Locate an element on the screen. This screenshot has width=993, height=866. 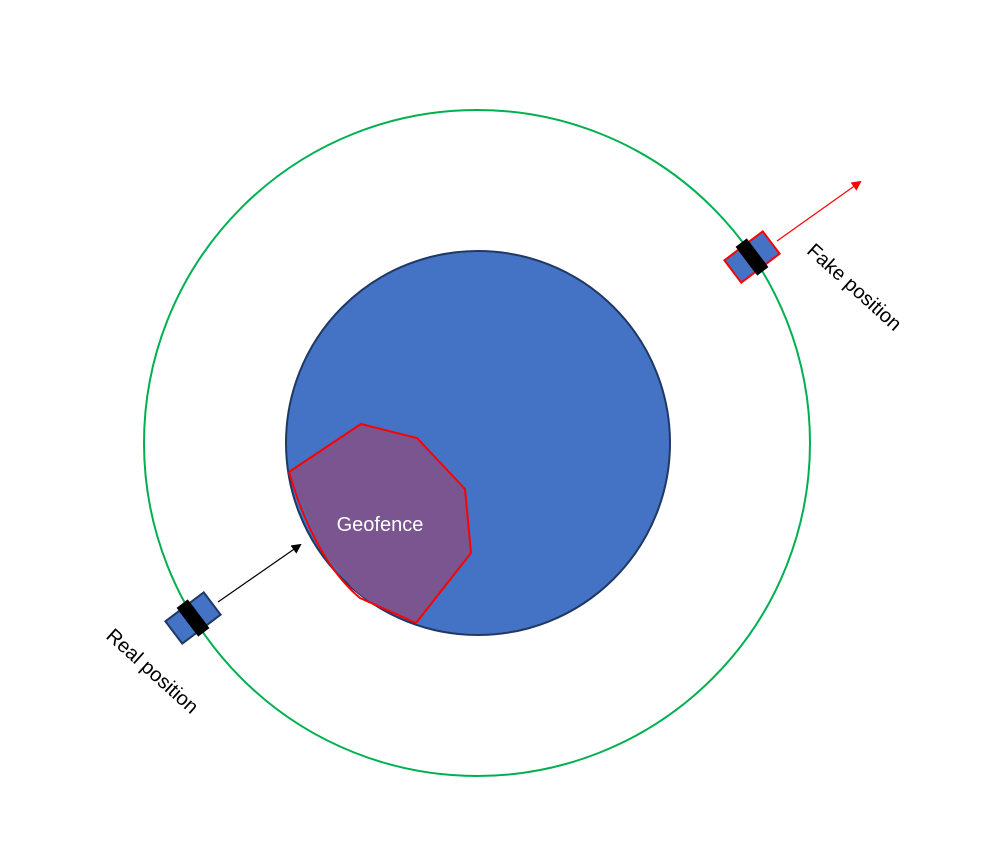
fake-position-label: Fake position is located at coordinates (853, 288).